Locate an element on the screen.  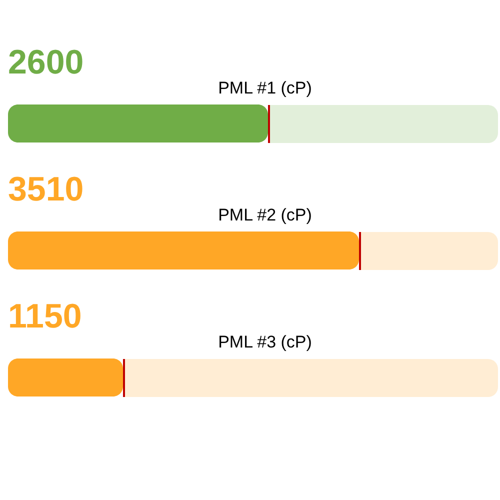
y-tick-label: PML #1 (cP) is located at coordinates (265, 88).